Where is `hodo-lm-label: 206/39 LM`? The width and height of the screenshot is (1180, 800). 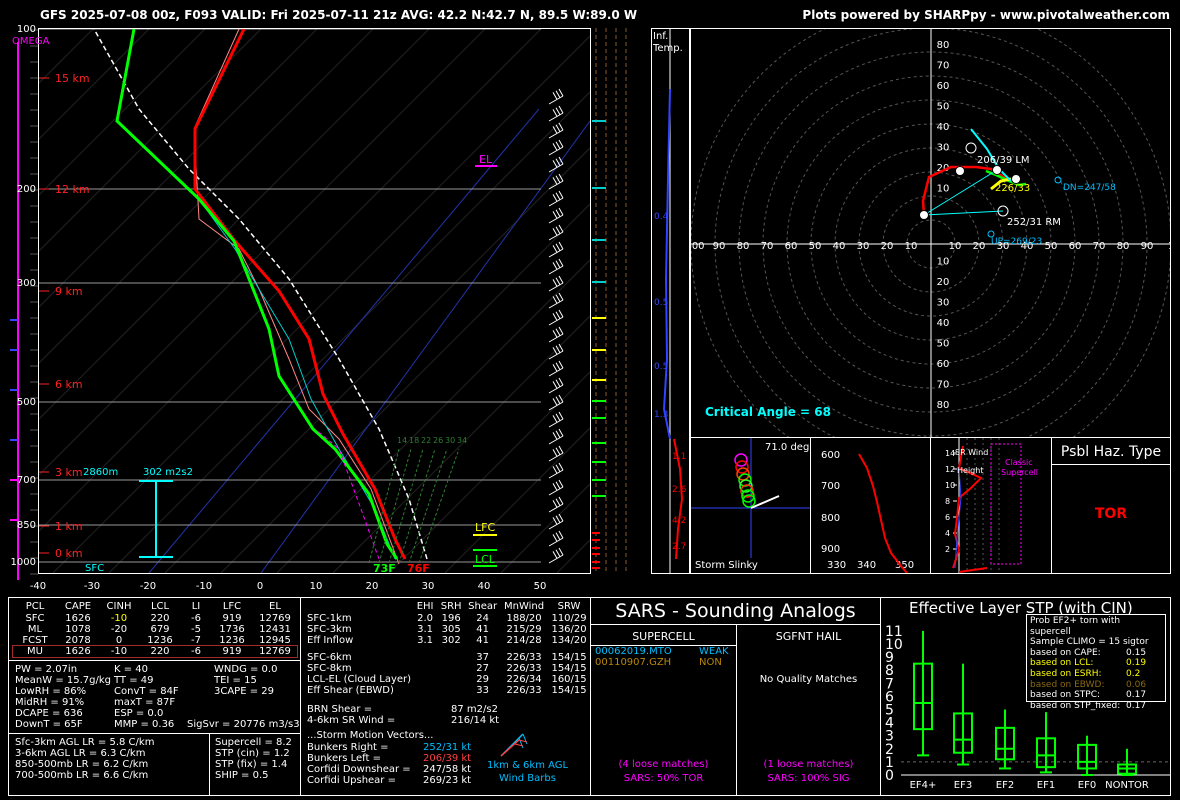 hodo-lm-label: 206/39 LM is located at coordinates (1003, 160).